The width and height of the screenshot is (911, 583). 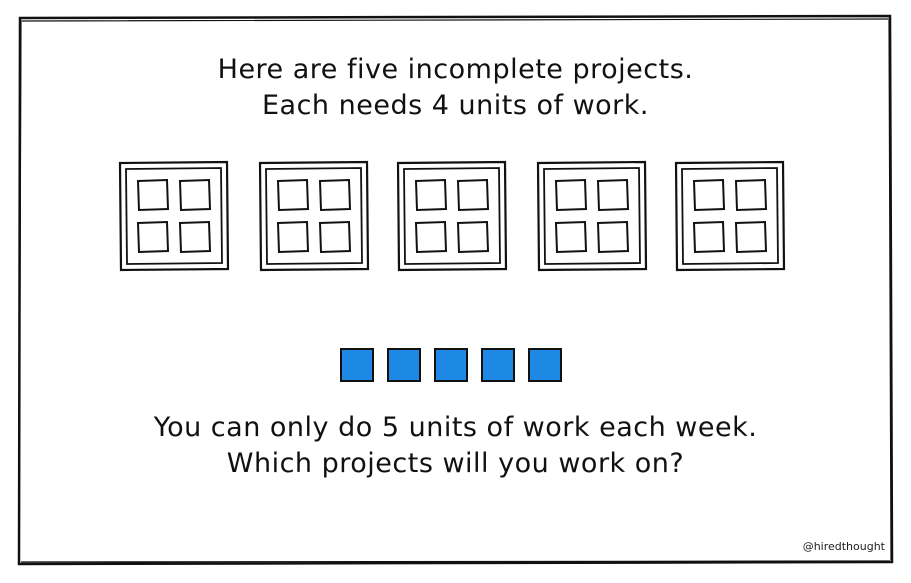 What do you see at coordinates (455, 69) in the screenshot?
I see `intro-line-1: Here are five incomplete projects.` at bounding box center [455, 69].